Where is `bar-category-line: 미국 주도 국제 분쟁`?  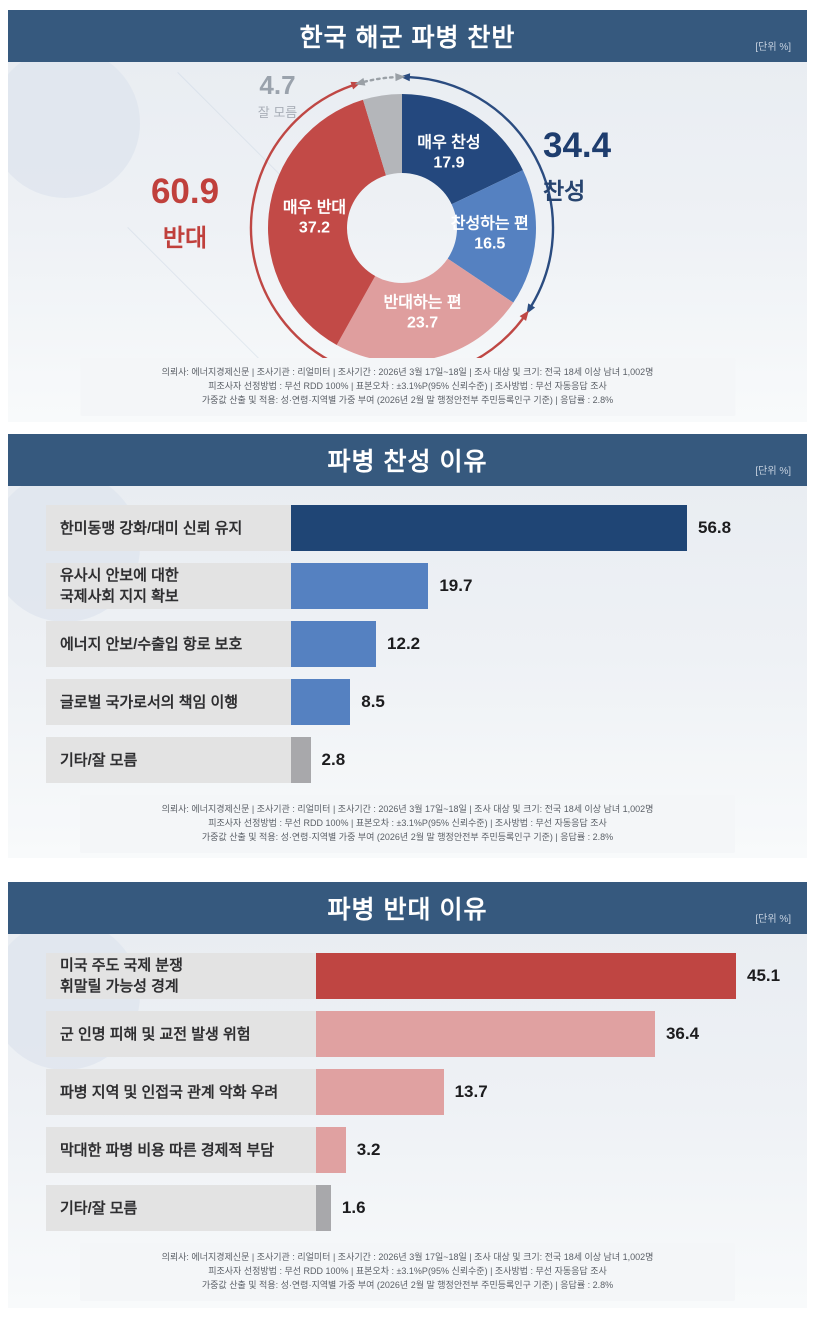 bar-category-line: 미국 주도 국제 분쟁 is located at coordinates (121, 965).